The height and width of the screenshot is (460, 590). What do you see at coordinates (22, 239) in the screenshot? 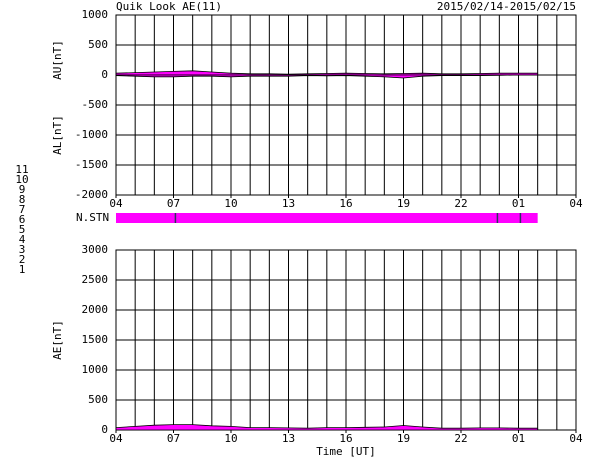
I see `station-number: 4` at bounding box center [22, 239].